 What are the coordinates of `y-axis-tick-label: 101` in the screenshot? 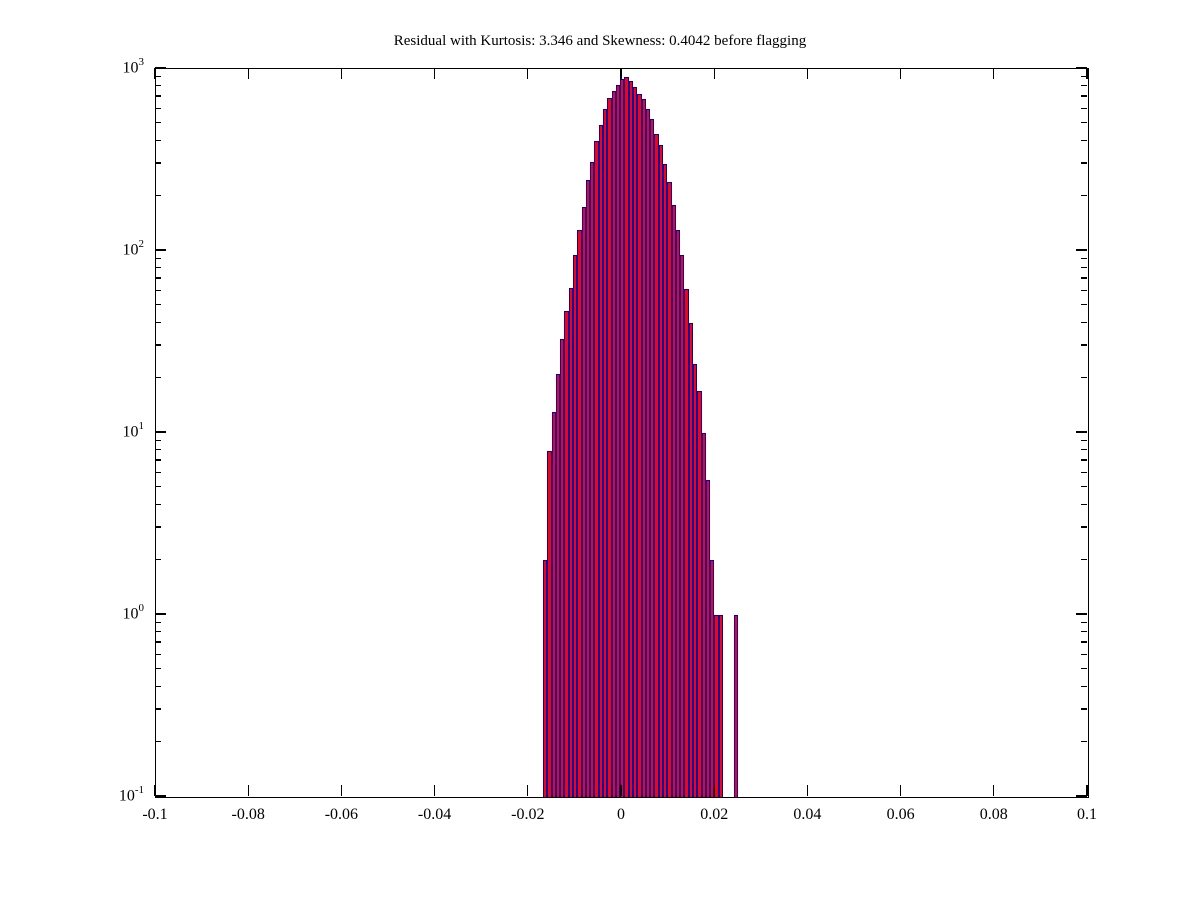 It's located at (122, 430).